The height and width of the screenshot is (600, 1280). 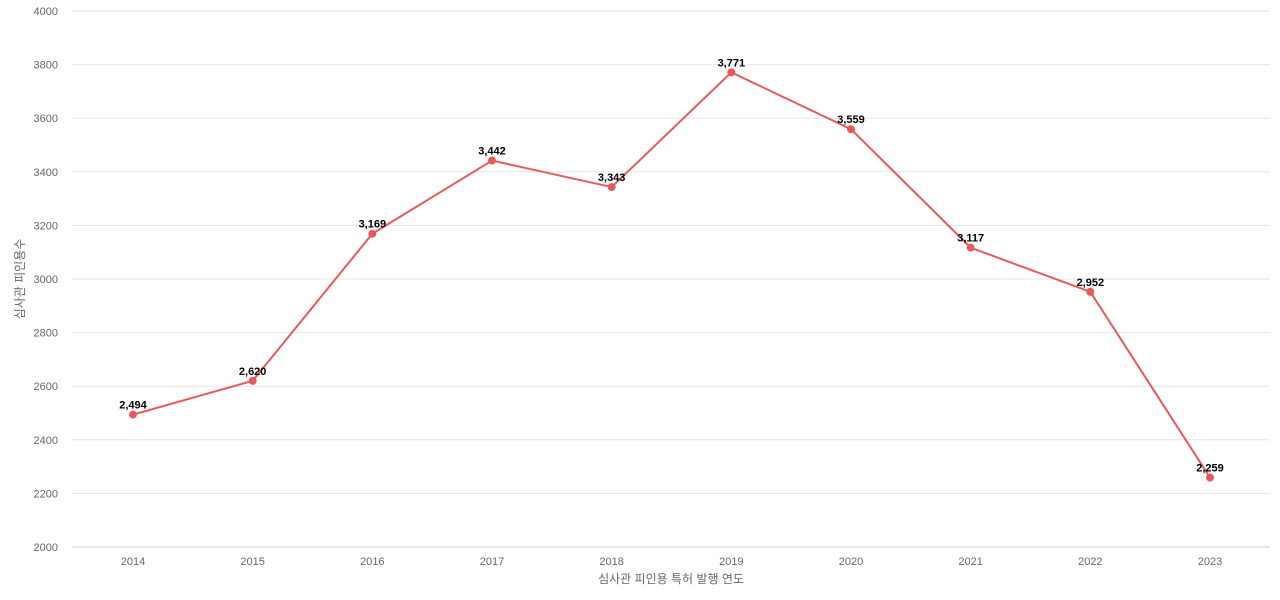 What do you see at coordinates (1091, 283) in the screenshot?
I see `data-label: 2,952` at bounding box center [1091, 283].